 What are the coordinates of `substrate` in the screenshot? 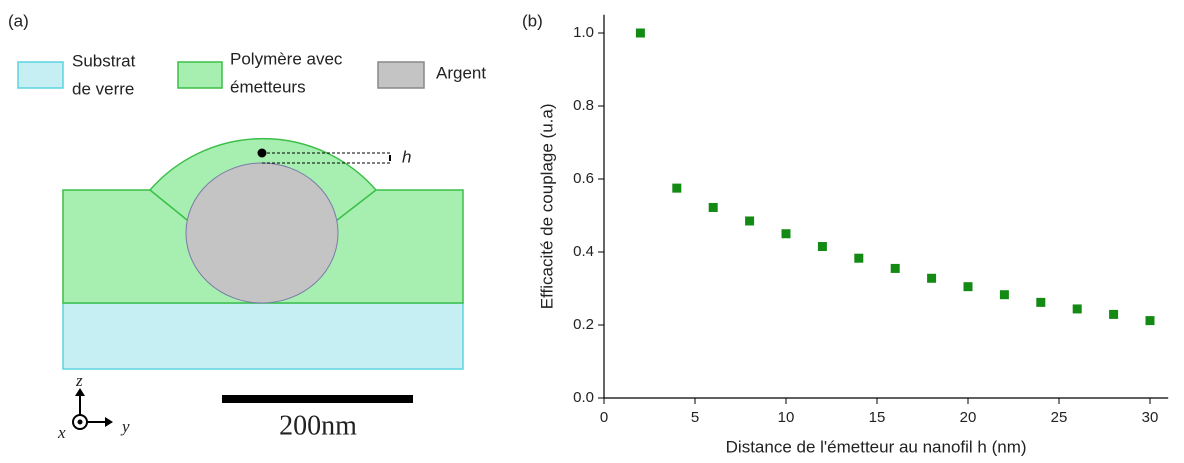 It's located at (263, 336).